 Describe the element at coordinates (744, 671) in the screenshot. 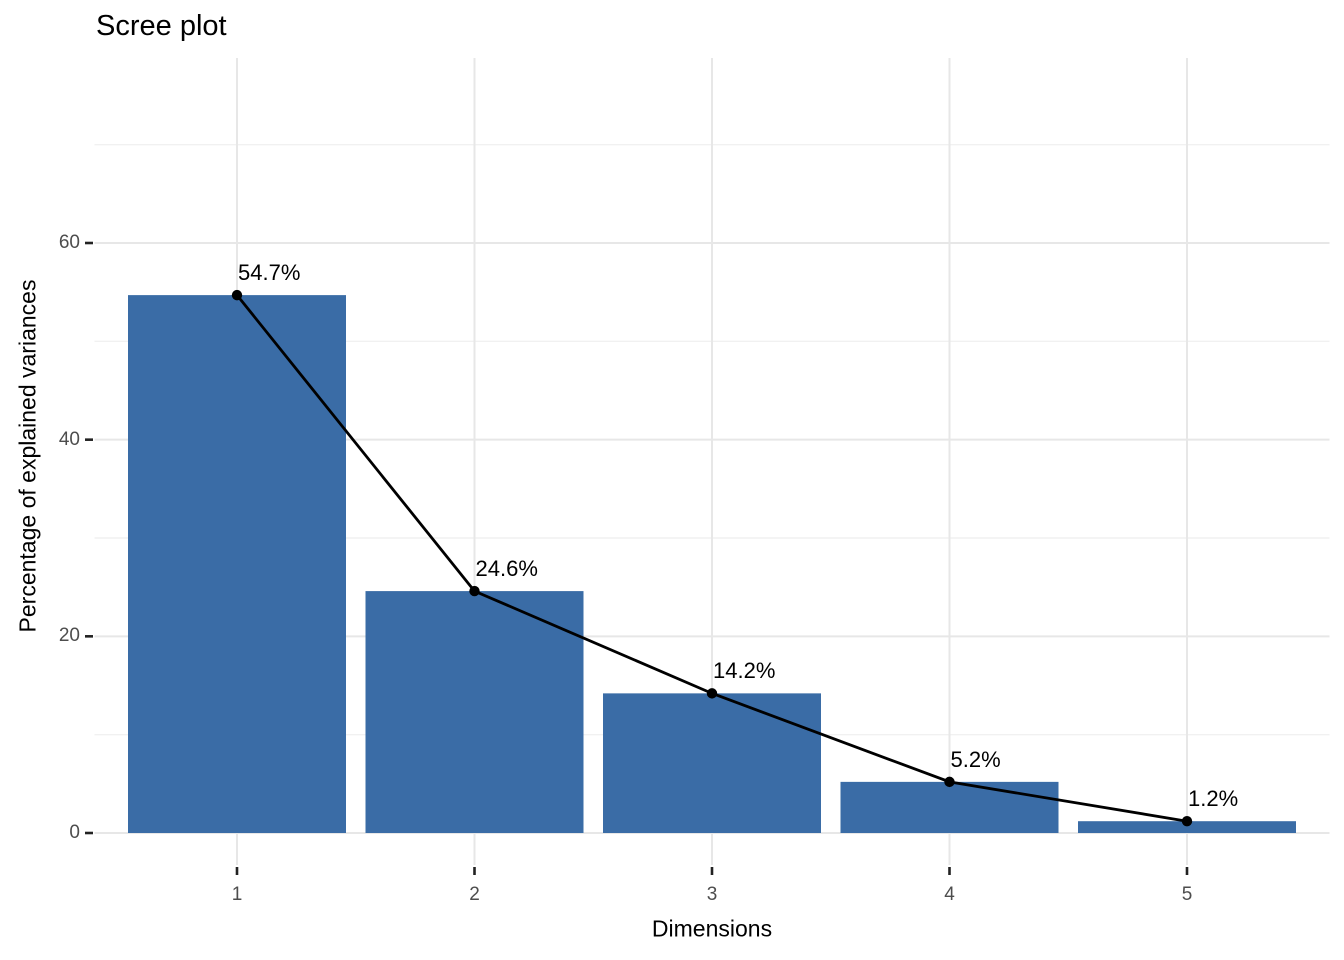

I see `bar-value-label: 14.2%` at that location.